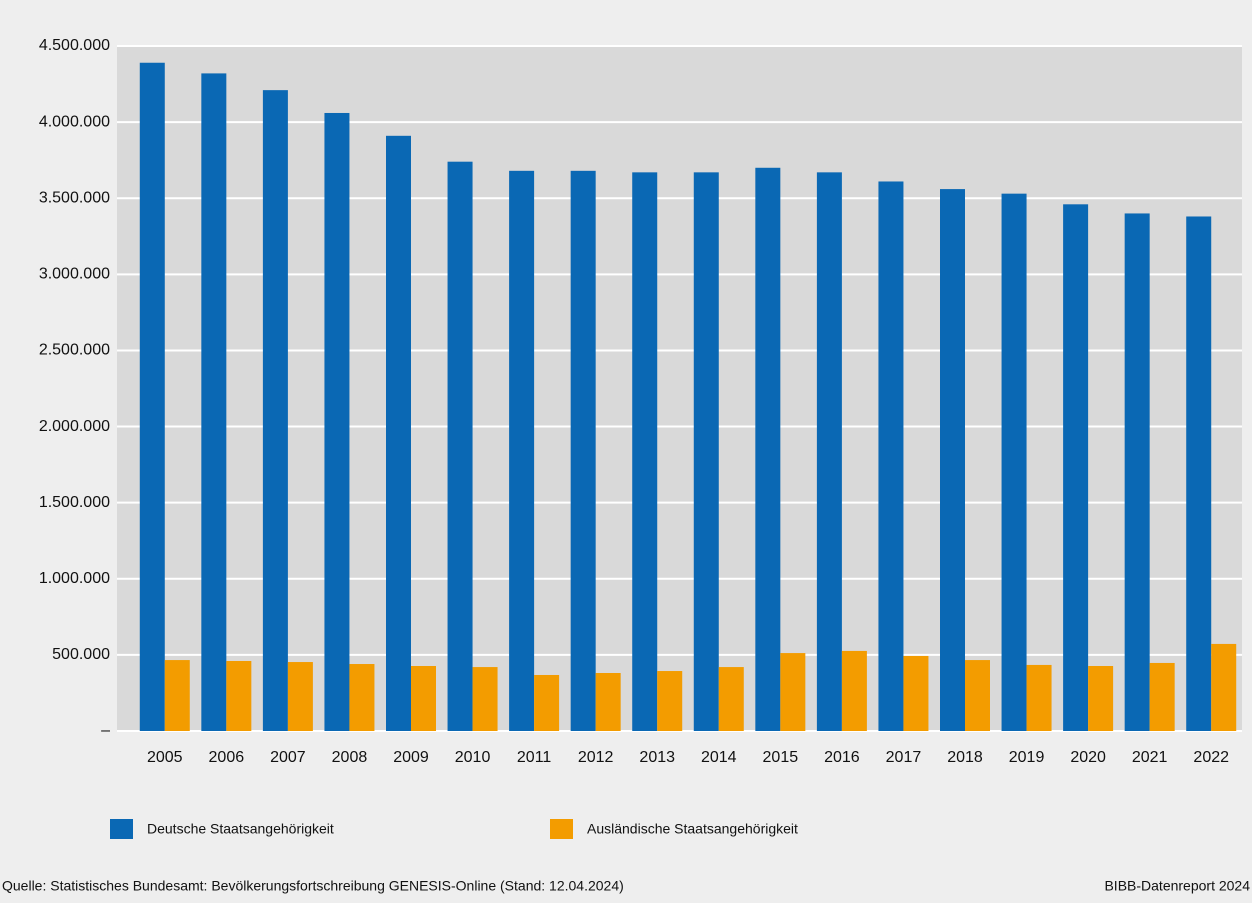 Image resolution: width=1252 pixels, height=903 pixels. What do you see at coordinates (74, 502) in the screenshot?
I see `y-tick-label: 1.500.000` at bounding box center [74, 502].